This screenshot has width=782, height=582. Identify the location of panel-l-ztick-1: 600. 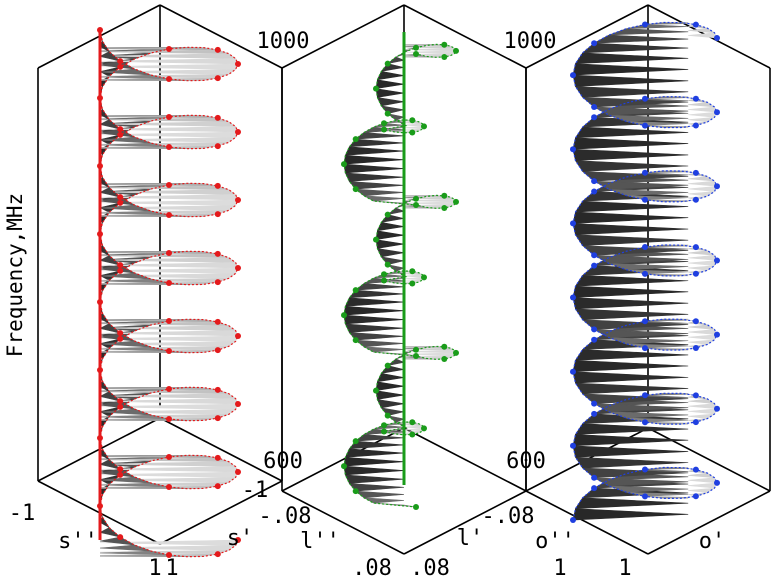
(526, 461).